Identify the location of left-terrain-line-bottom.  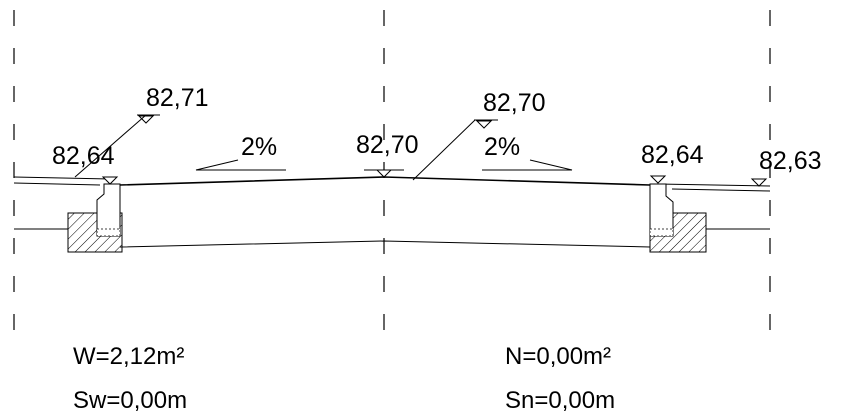
(57, 184).